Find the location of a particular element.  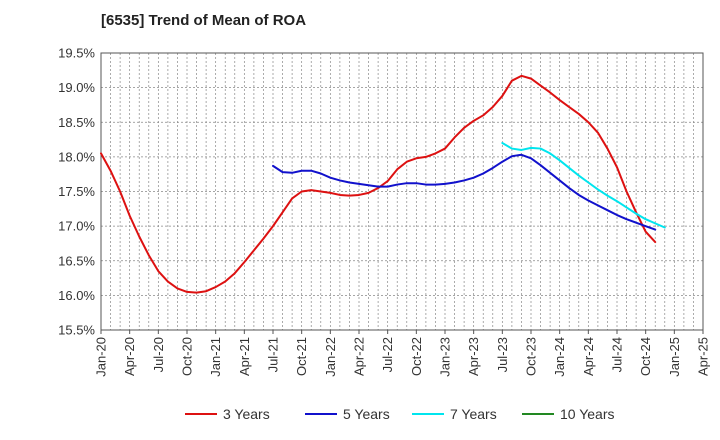

series-line-5-years is located at coordinates (464, 192).